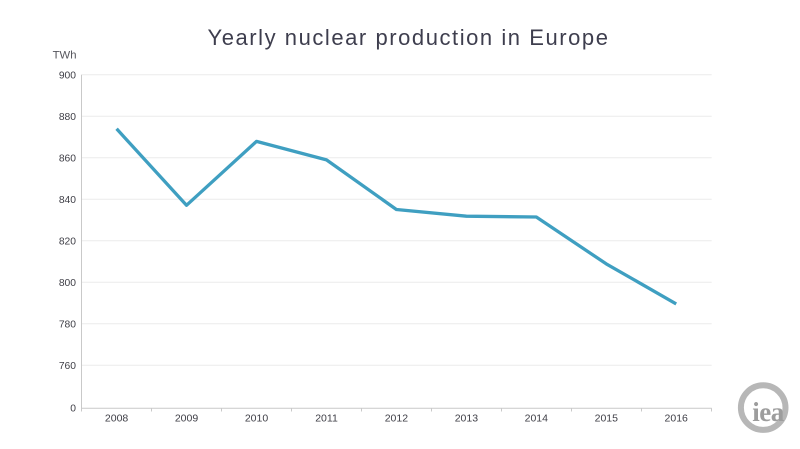 The image size is (800, 449). Describe the element at coordinates (467, 418) in the screenshot. I see `svg-text: 2013` at that location.